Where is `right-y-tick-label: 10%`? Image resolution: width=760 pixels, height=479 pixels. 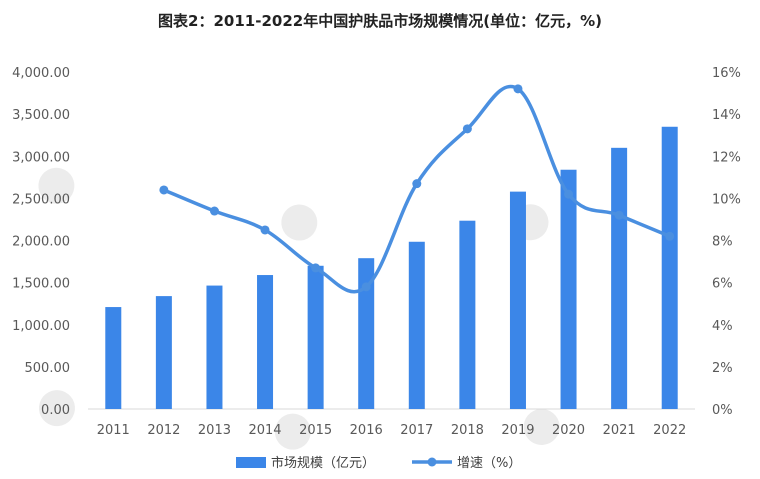
right-y-tick-label: 10% is located at coordinates (726, 199).